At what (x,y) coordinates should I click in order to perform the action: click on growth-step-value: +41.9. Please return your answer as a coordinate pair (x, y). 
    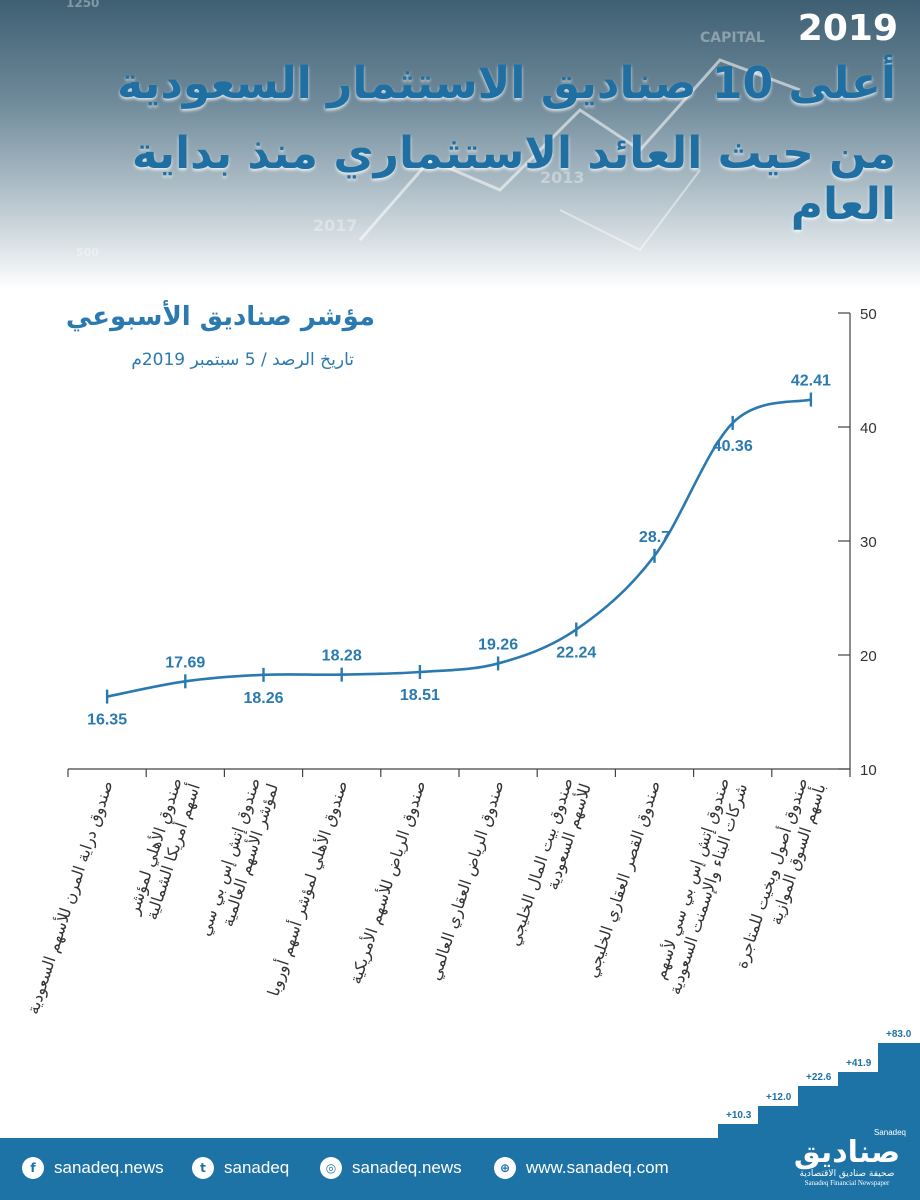
    Looking at the image, I should click on (859, 1063).